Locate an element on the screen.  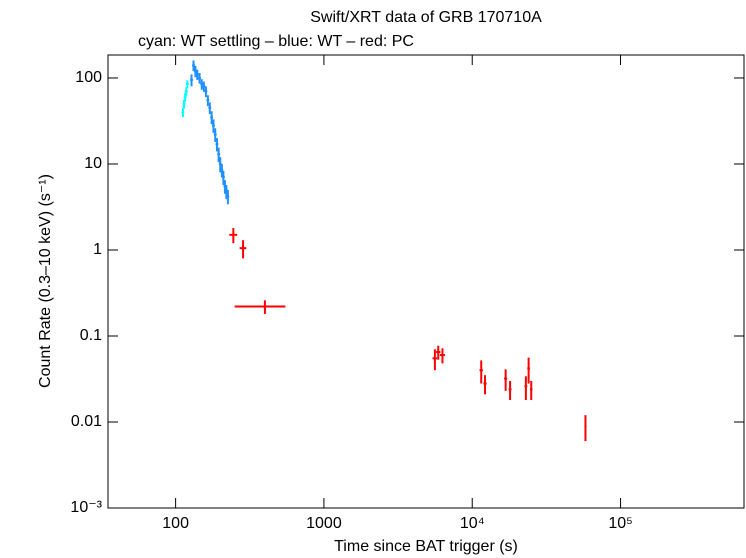
y-tick-label: 0.1 is located at coordinates (91, 335).